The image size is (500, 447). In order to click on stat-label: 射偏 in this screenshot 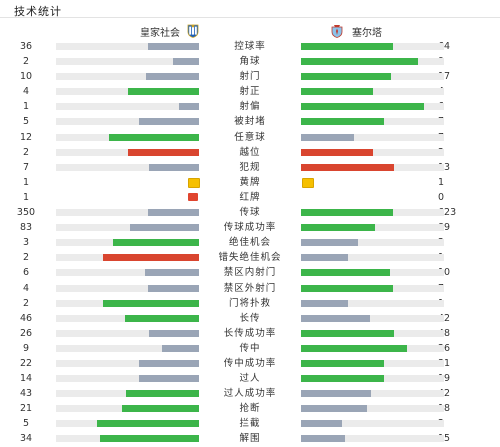, I will do `click(250, 107)`.